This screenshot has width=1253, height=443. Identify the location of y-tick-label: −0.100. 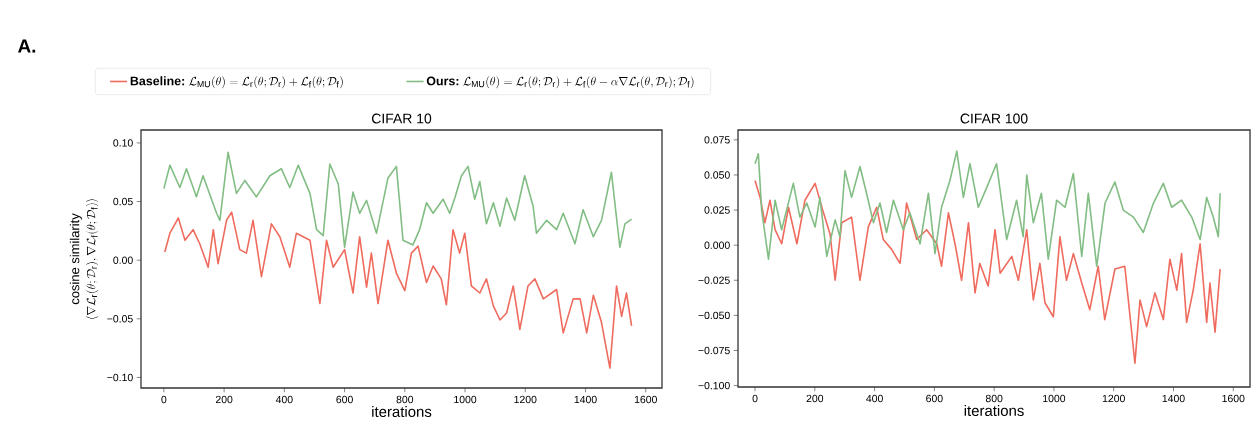
(714, 385).